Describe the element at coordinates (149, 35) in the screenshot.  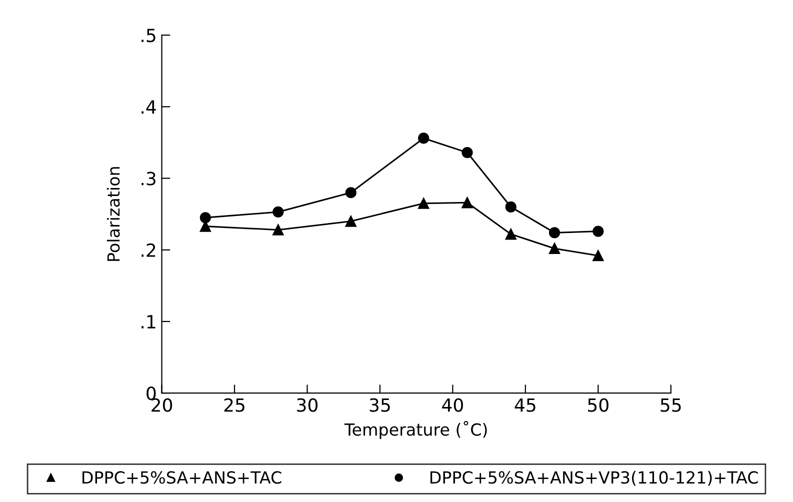
I see `y-tick-label: .5` at that location.